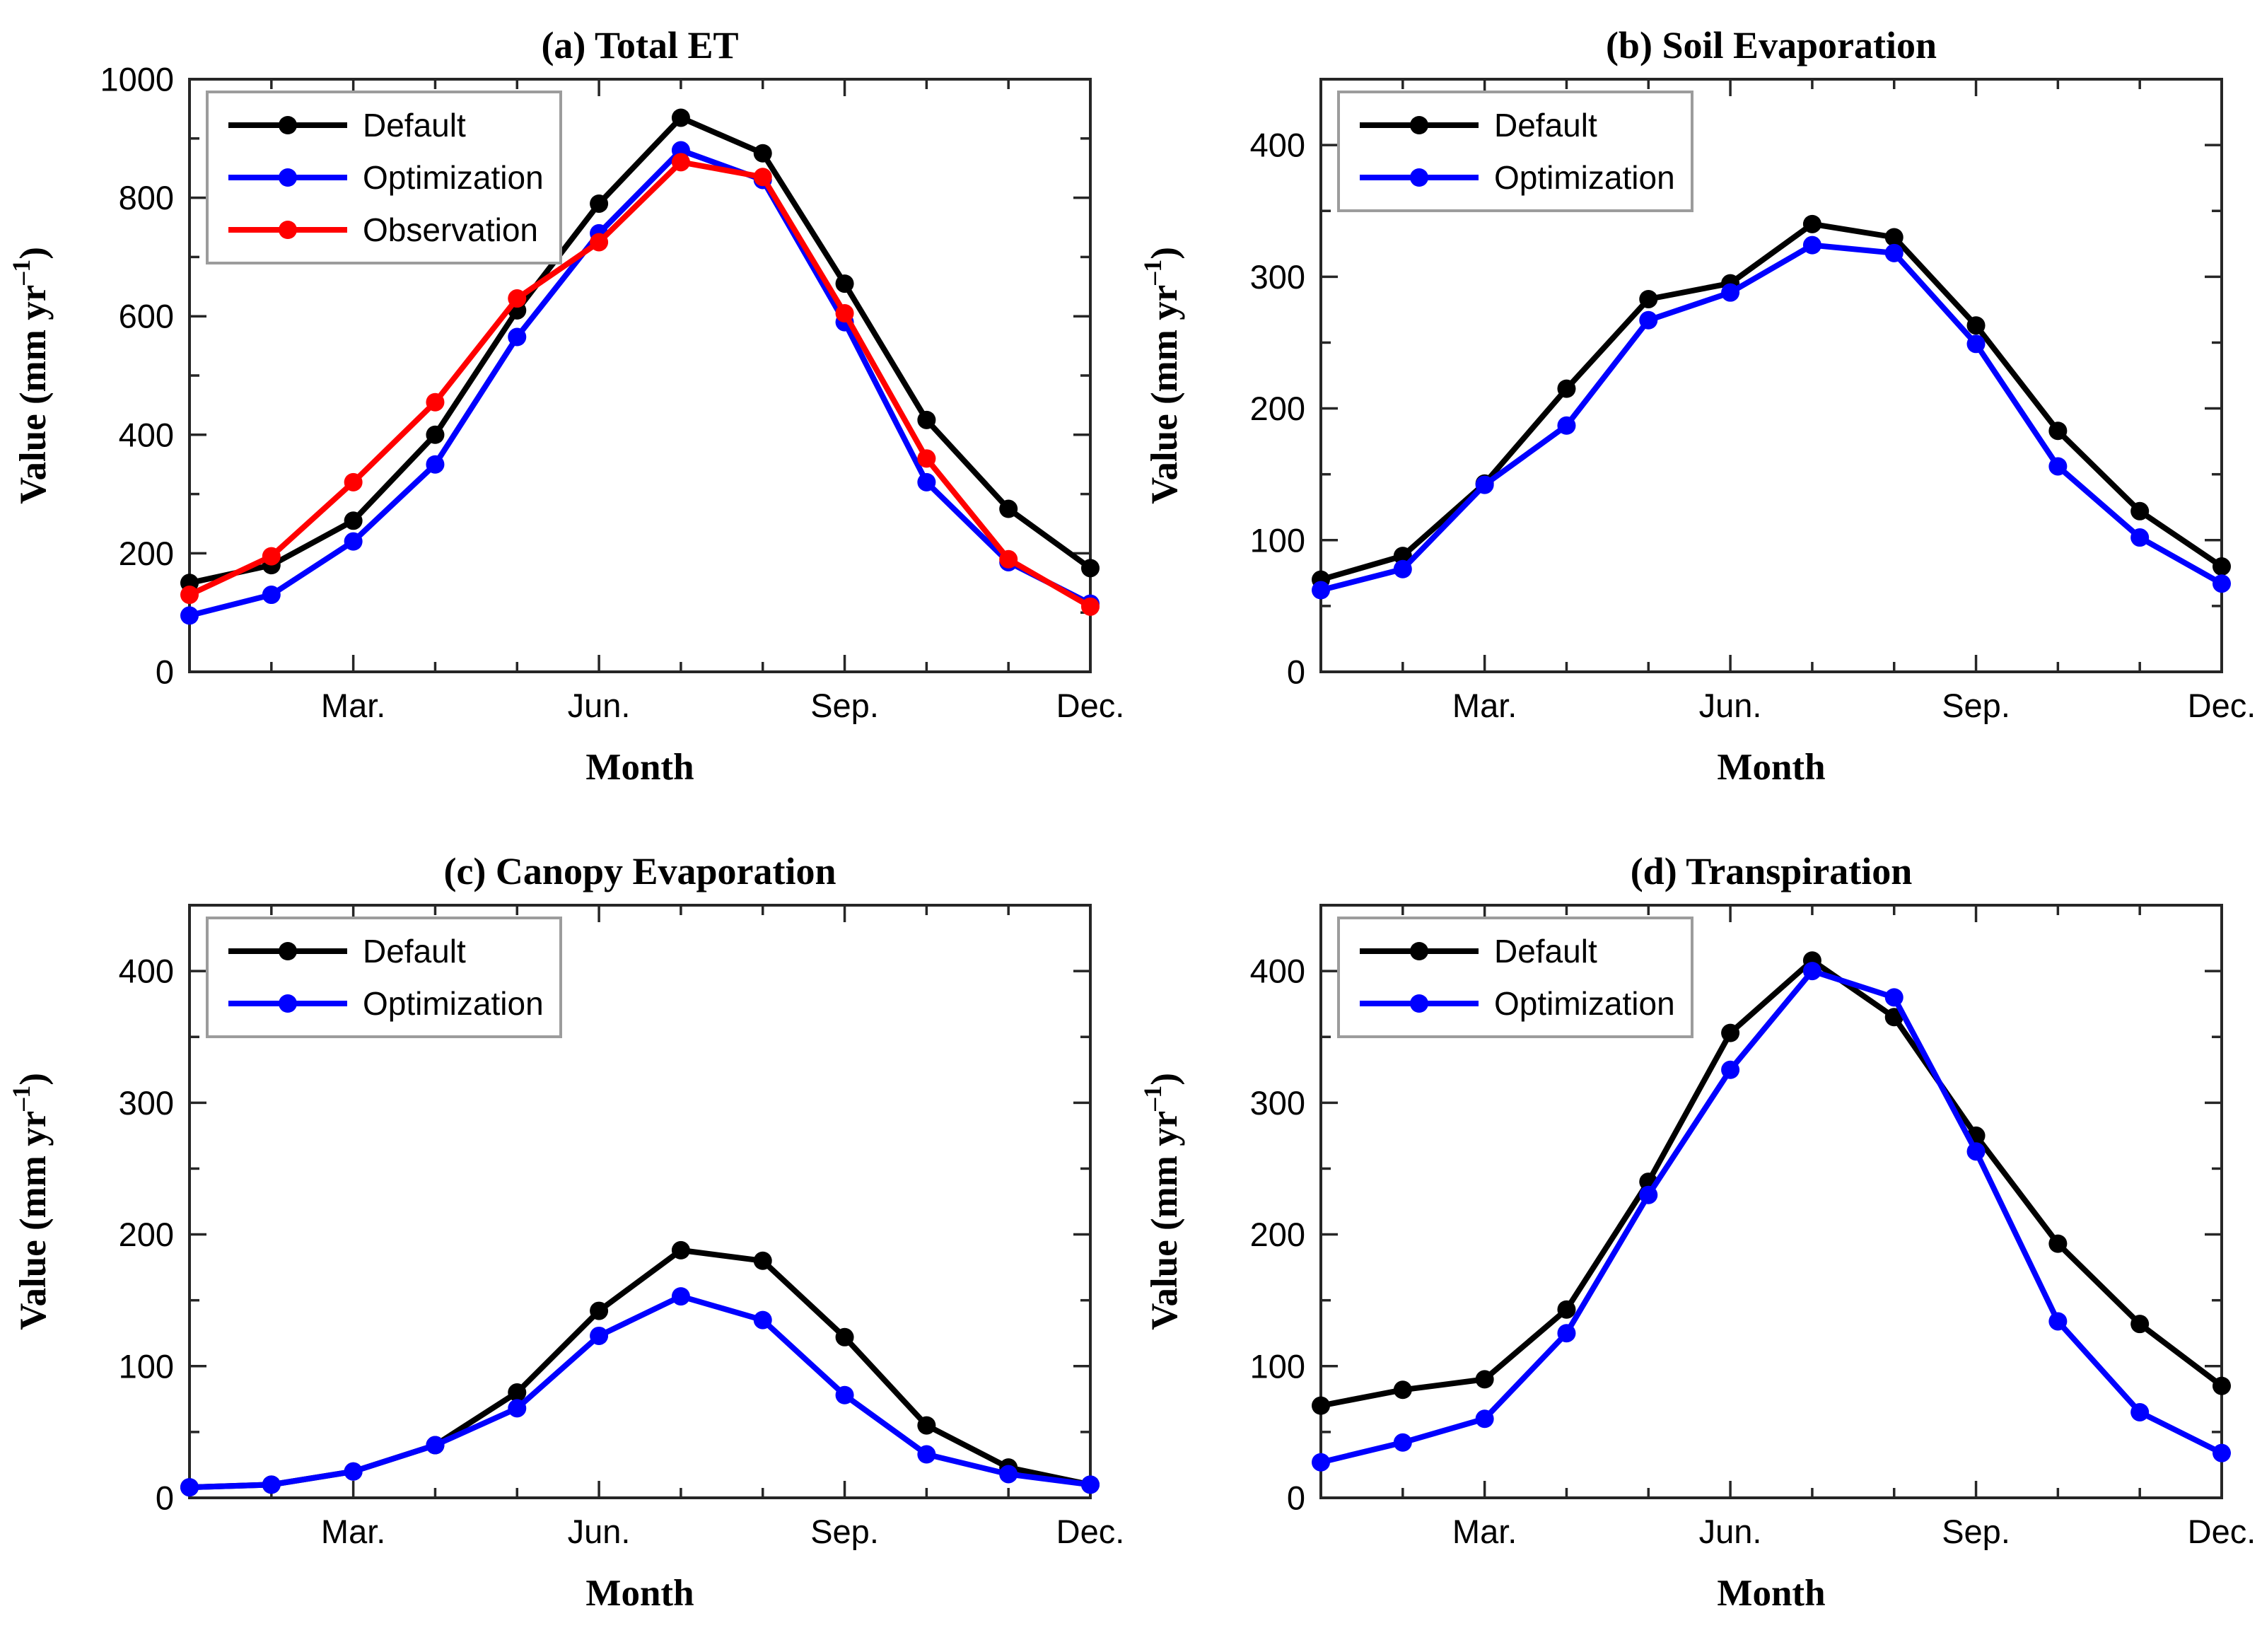 This screenshot has width=2262, height=1652. What do you see at coordinates (1277, 1366) in the screenshot?
I see `y-tick-label: 100` at bounding box center [1277, 1366].